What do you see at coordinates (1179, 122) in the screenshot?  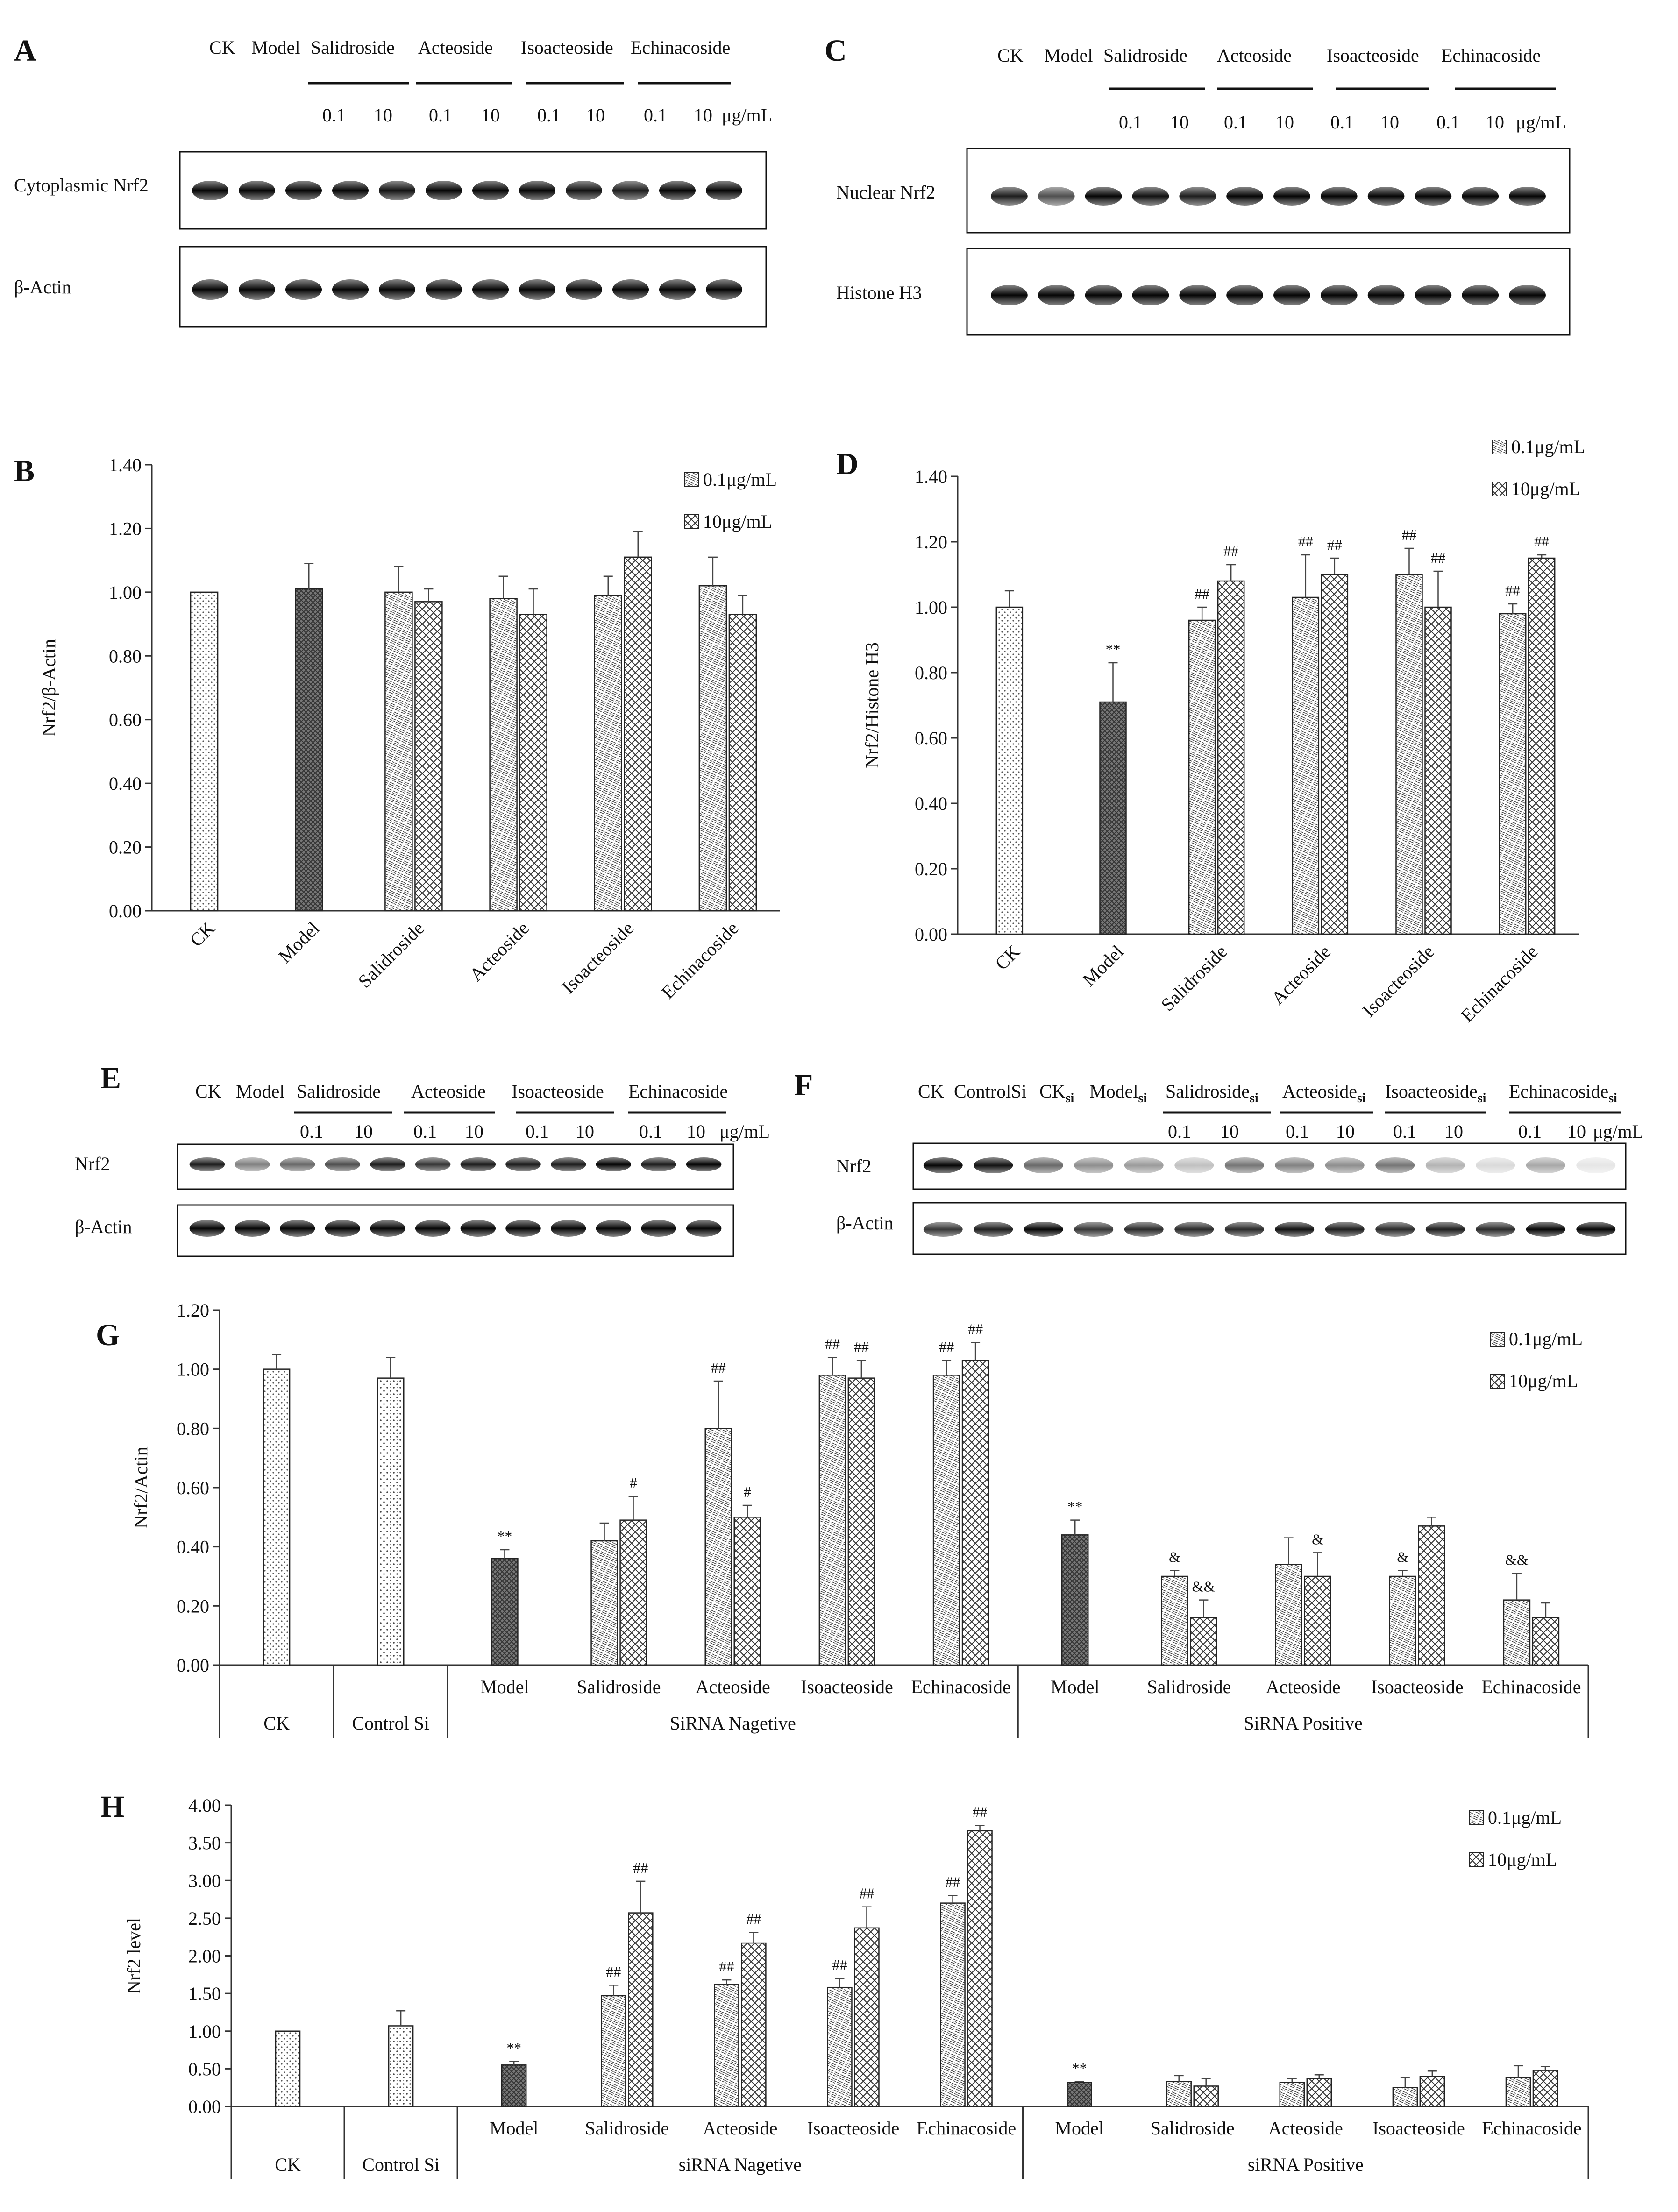 I see `blot-c-dose: 10` at bounding box center [1179, 122].